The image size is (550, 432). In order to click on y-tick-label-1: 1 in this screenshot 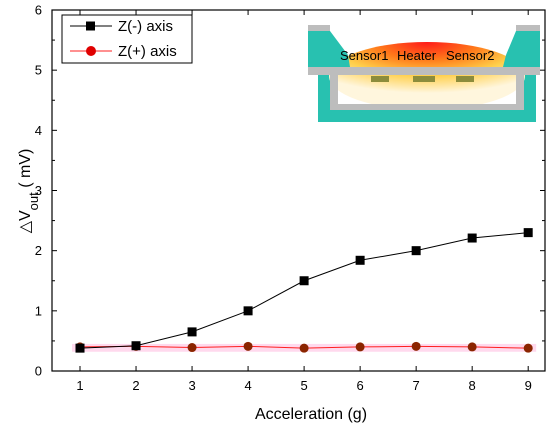, I will do `click(38, 310)`.